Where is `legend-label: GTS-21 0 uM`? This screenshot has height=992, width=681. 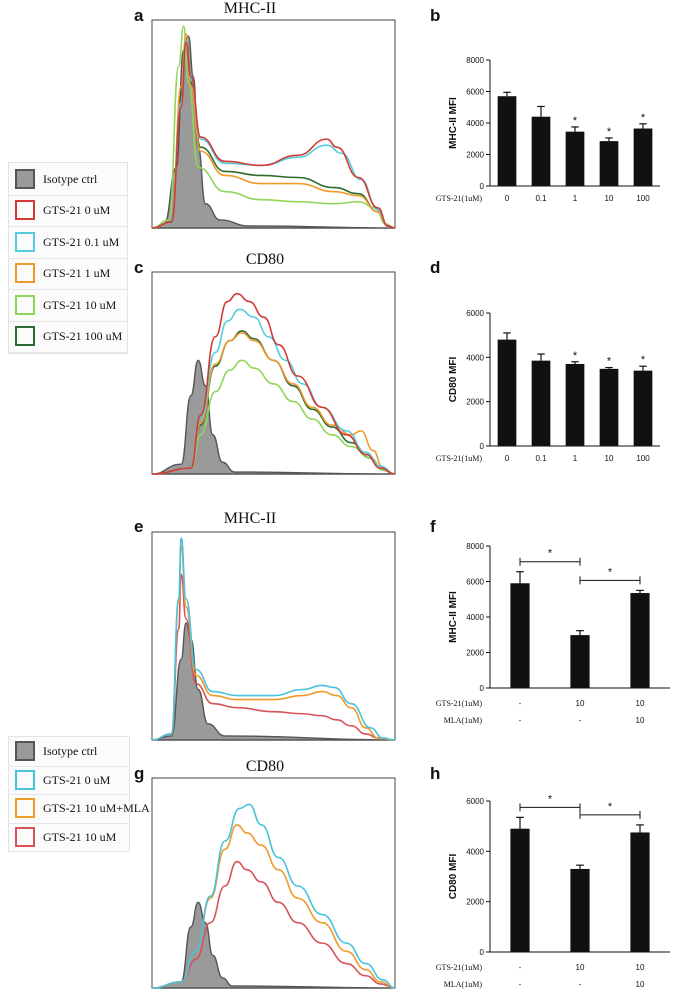 legend-label: GTS-21 0 uM is located at coordinates (77, 210).